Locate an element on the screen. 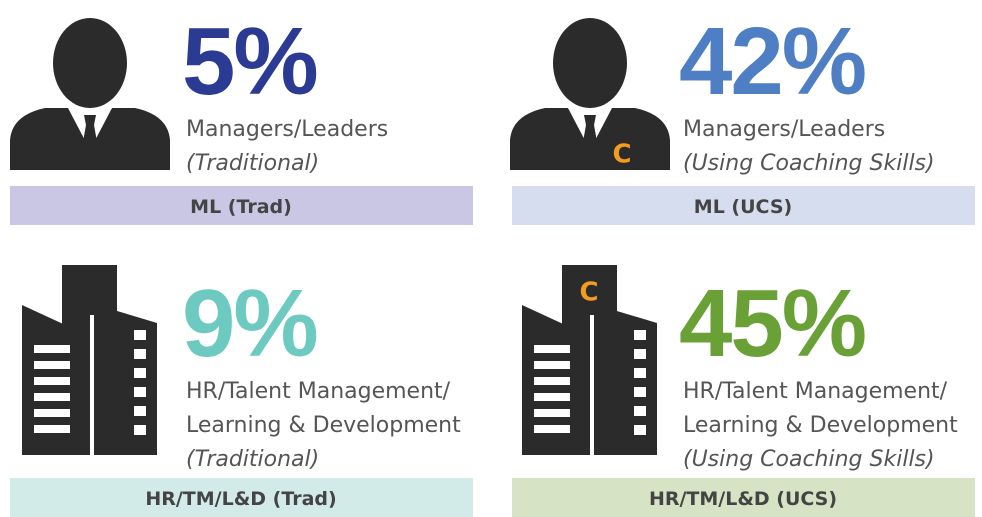  stat: 45% is located at coordinates (772, 323).